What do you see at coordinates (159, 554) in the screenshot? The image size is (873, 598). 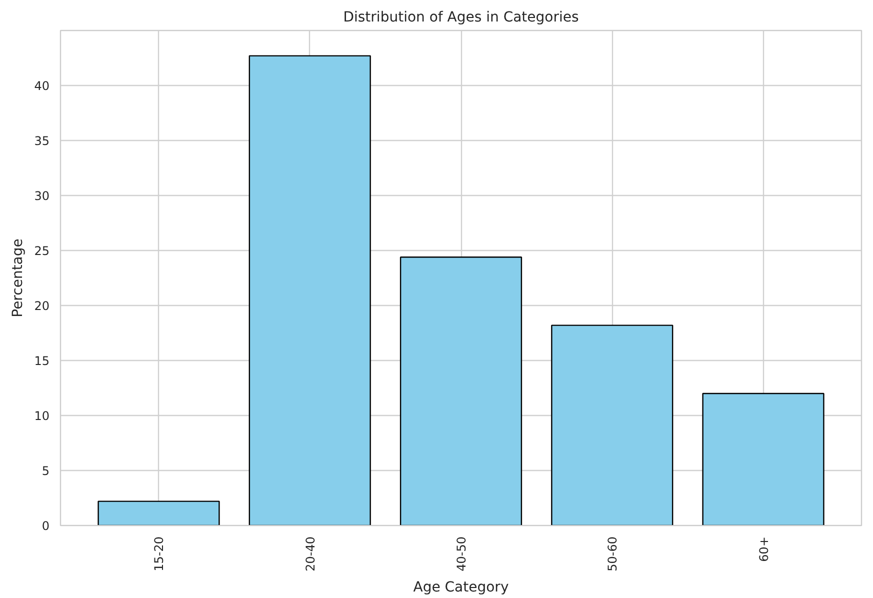 I see `x-tick-label: 15-20` at bounding box center [159, 554].